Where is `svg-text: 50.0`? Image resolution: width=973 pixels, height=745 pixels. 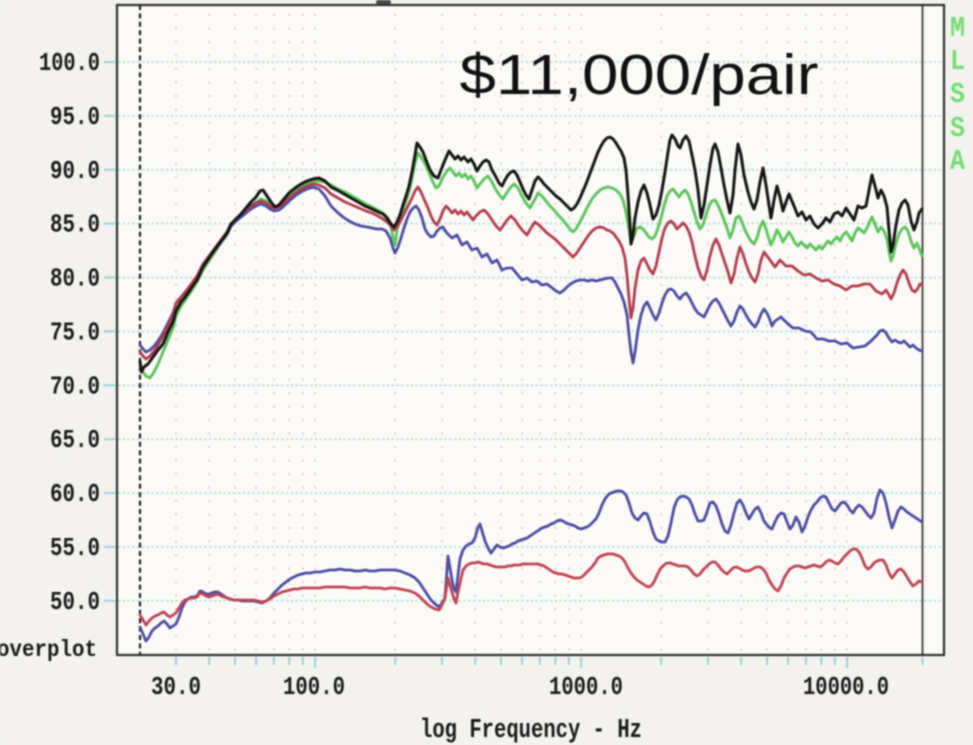
svg-text: 50.0 is located at coordinates (75, 602).